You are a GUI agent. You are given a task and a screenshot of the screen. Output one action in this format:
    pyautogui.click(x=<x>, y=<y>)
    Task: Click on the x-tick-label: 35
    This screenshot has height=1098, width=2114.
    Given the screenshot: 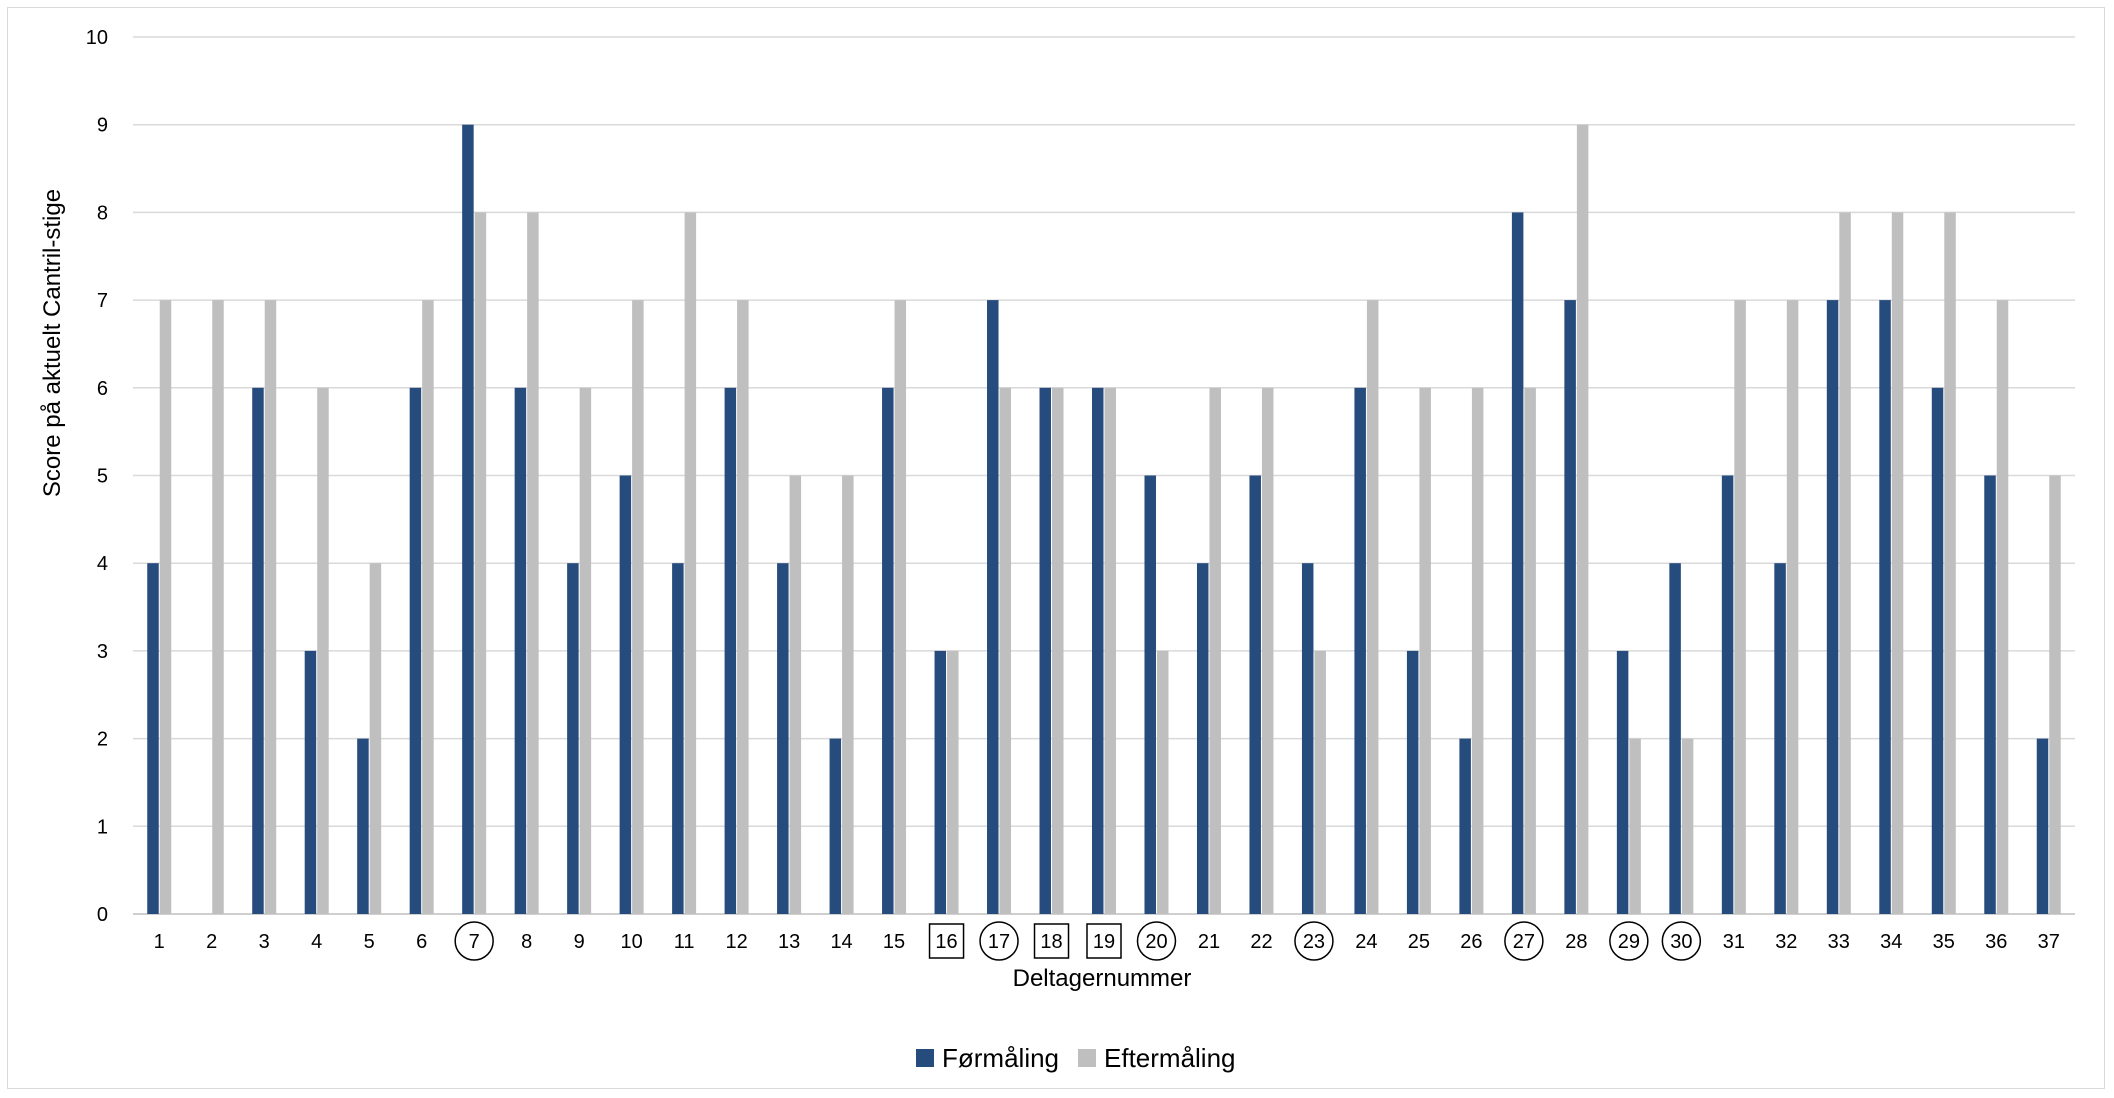 What is the action you would take?
    pyautogui.click(x=1944, y=942)
    